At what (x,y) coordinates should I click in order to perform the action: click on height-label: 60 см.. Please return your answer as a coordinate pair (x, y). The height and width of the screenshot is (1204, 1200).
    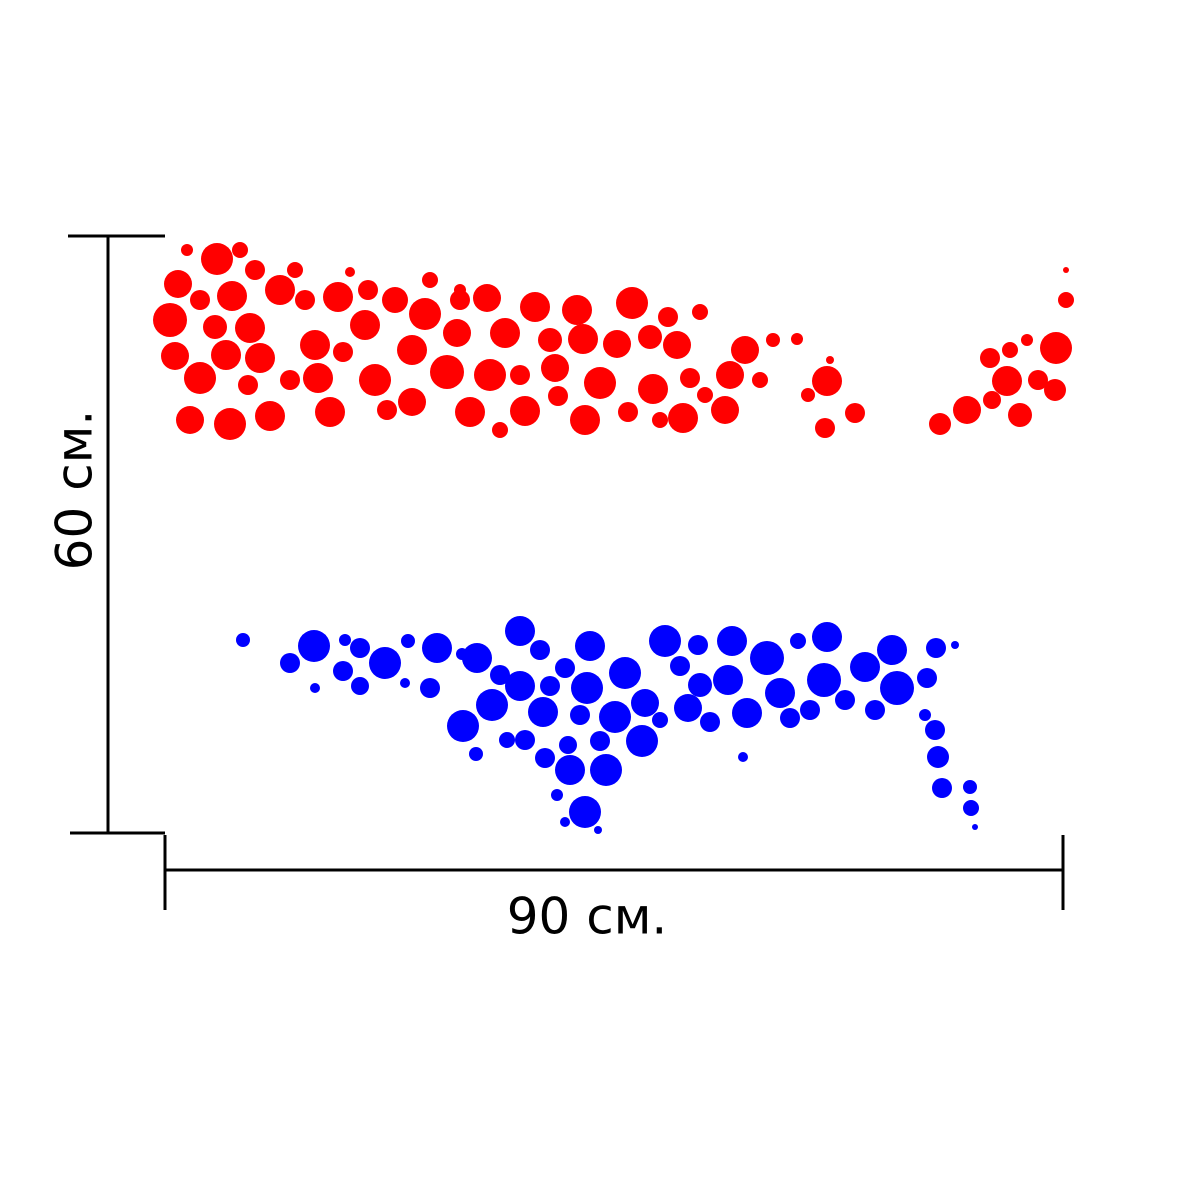
    Looking at the image, I should click on (75, 490).